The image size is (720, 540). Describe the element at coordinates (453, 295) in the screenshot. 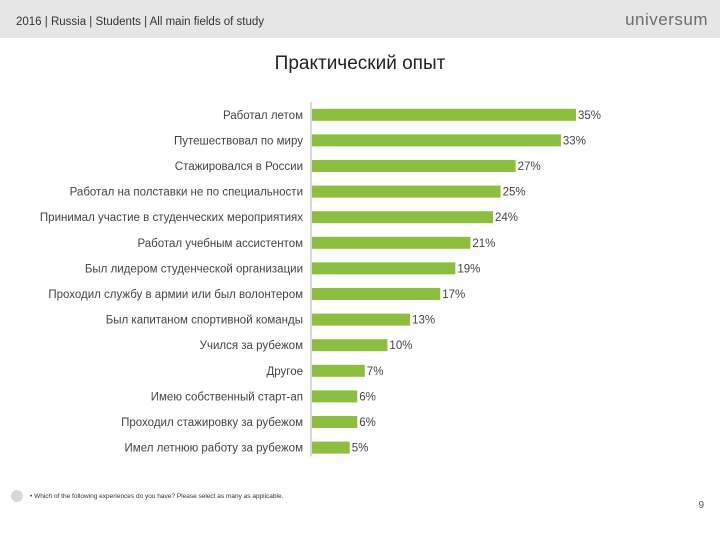

I see `value-label: 17%` at that location.